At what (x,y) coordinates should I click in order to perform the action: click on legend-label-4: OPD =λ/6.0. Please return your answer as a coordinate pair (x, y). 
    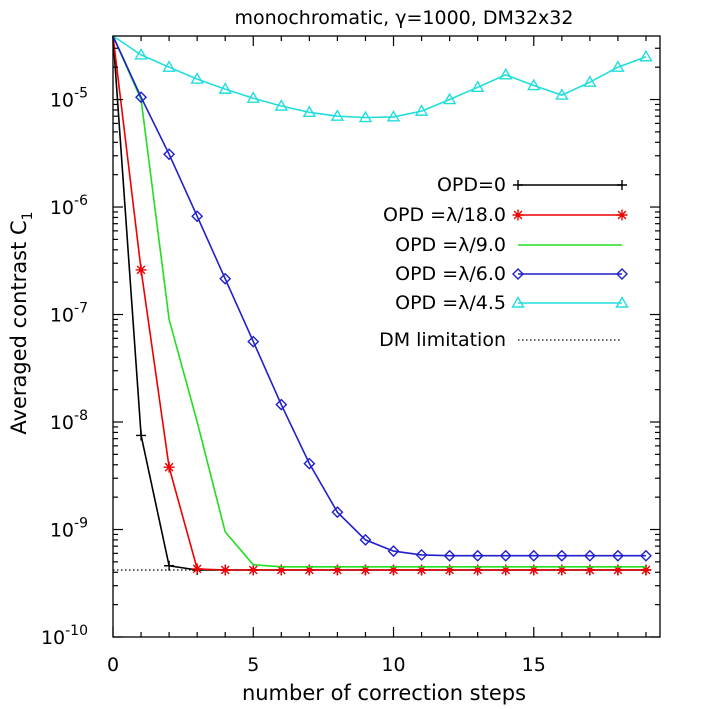
    Looking at the image, I should click on (450, 274).